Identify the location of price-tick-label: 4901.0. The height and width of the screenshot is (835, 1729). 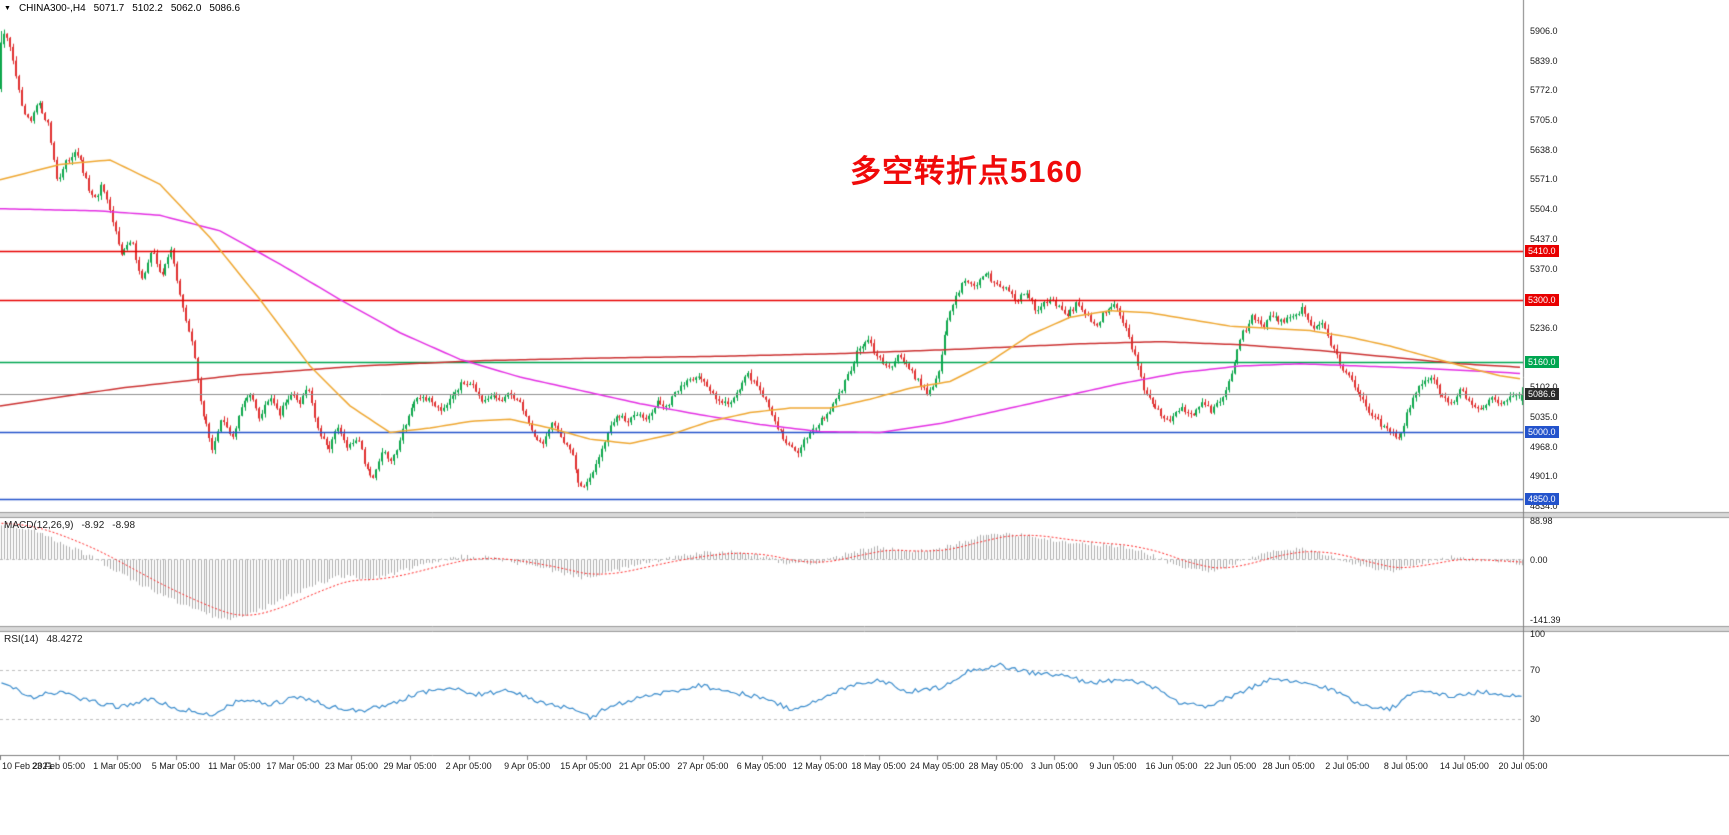
(1544, 476).